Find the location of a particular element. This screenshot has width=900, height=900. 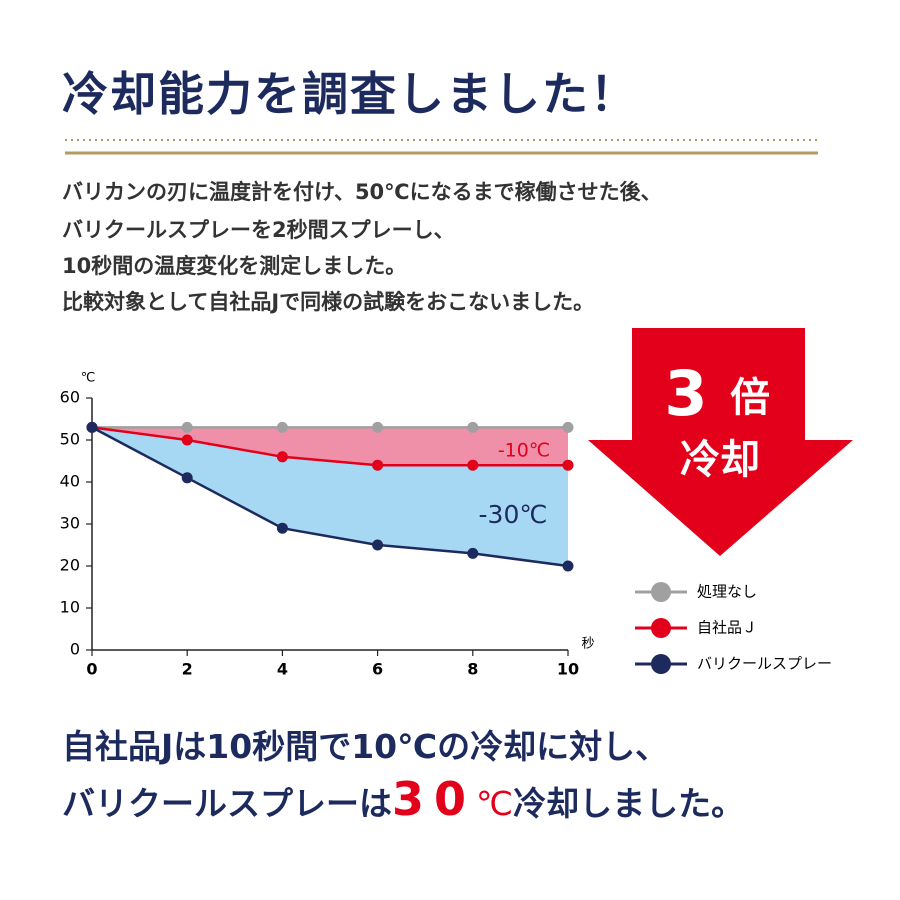

y-tick-label: 0 is located at coordinates (75, 649).